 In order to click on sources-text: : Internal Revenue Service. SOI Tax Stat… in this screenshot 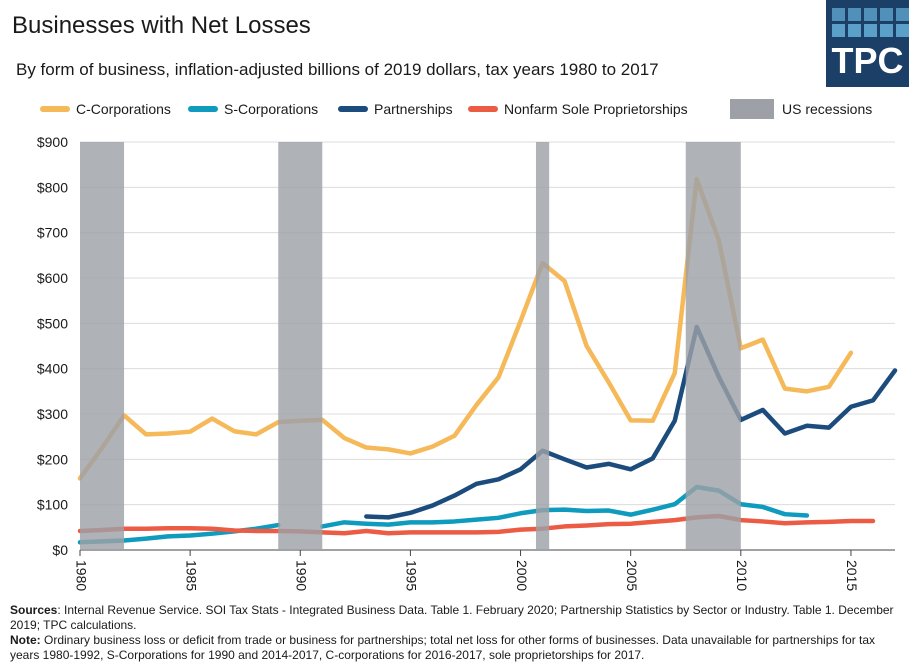, I will do `click(452, 617)`.